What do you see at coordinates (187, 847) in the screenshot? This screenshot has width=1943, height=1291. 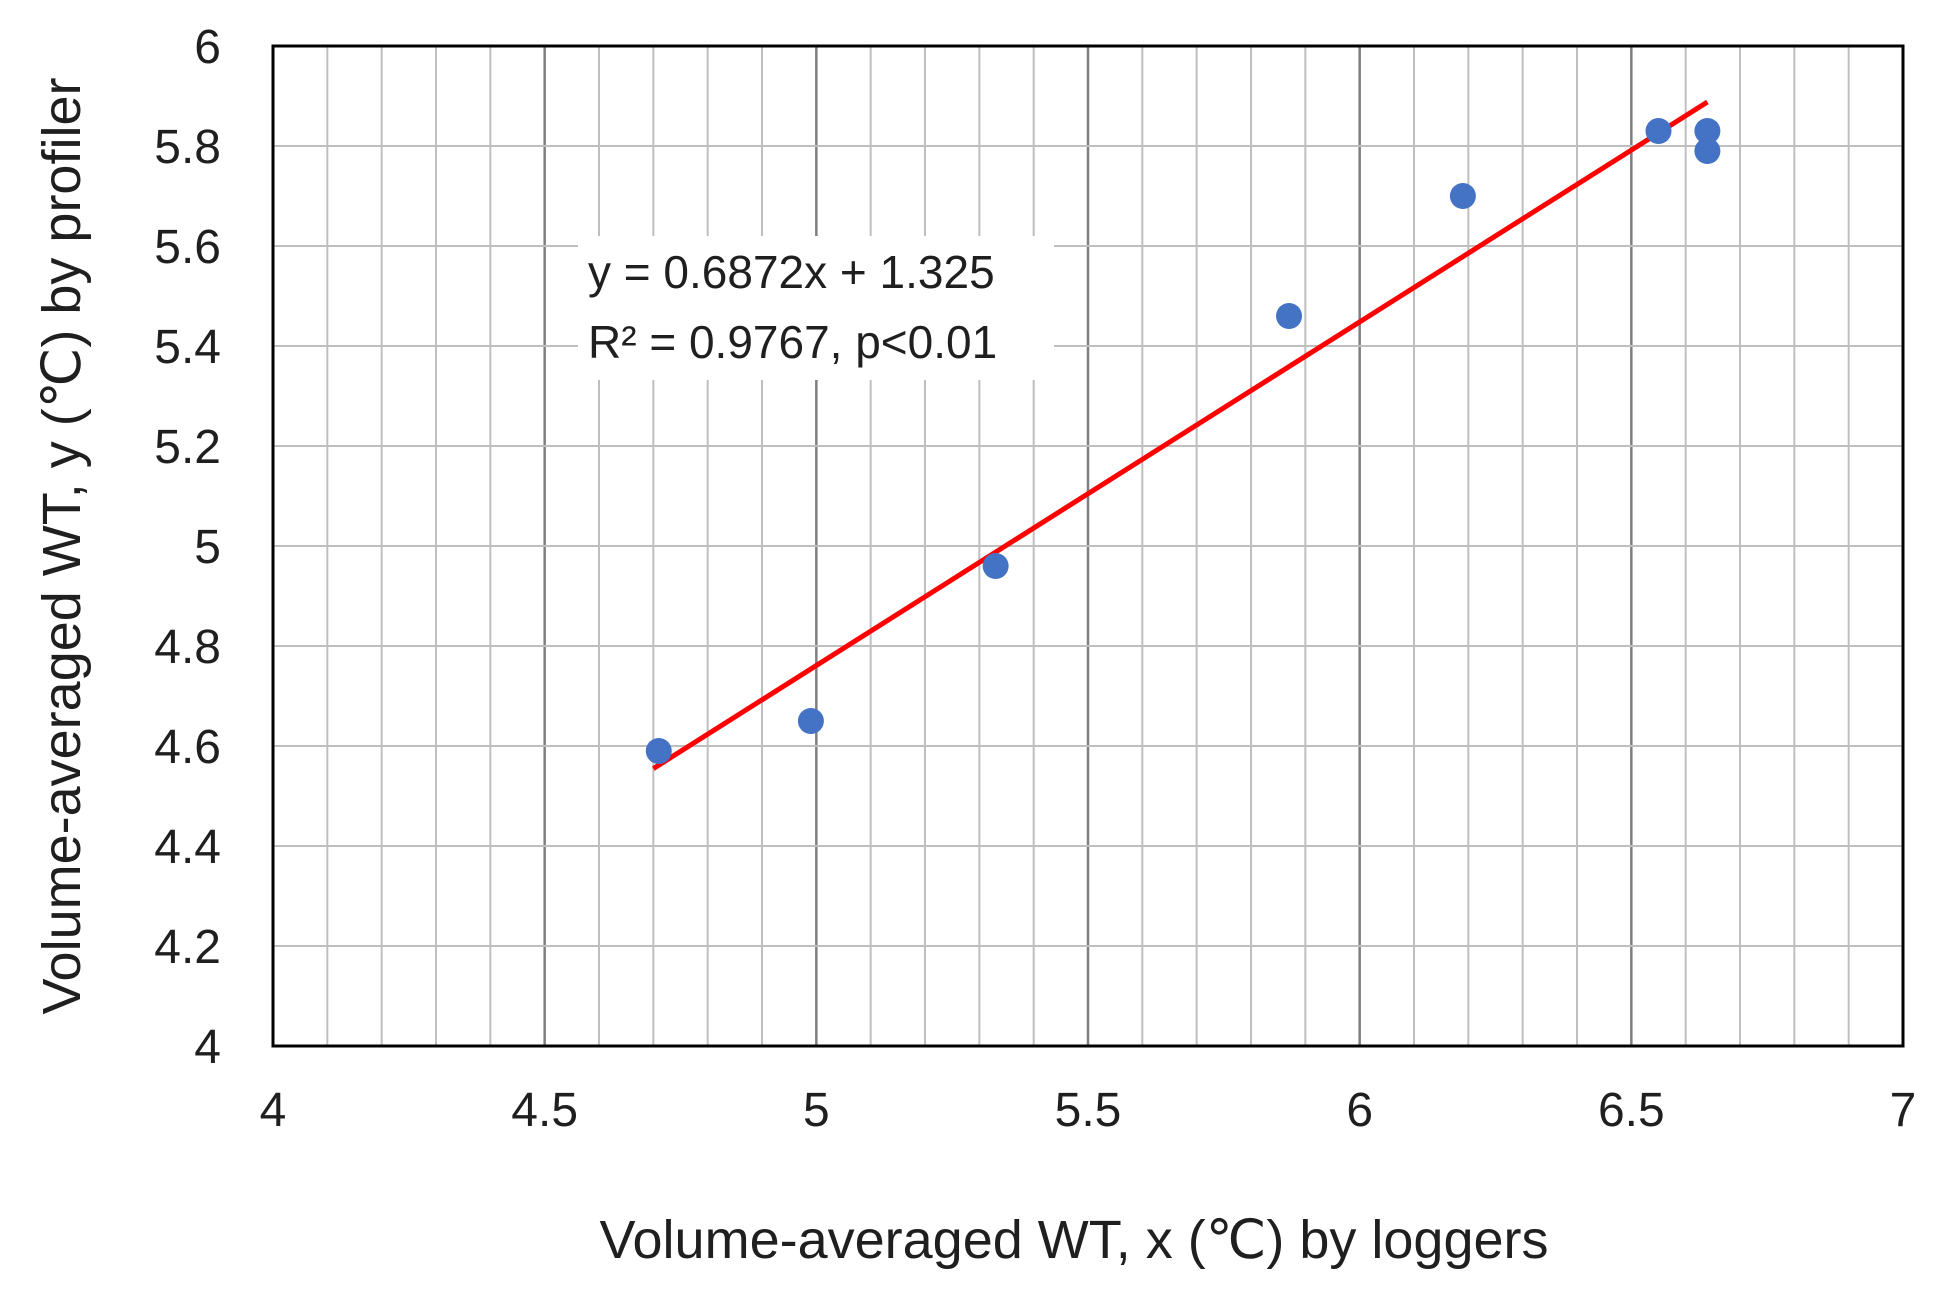 I see `y-tick-label: 4.4` at bounding box center [187, 847].